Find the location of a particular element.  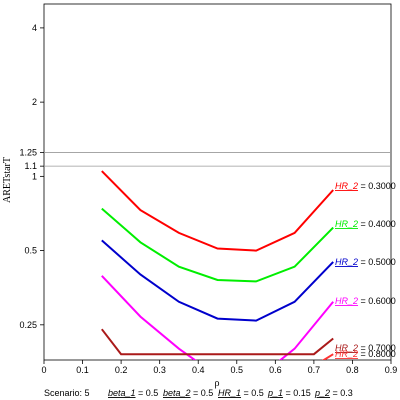

y-axis-title: ARETstarT is located at coordinates (7, 180).